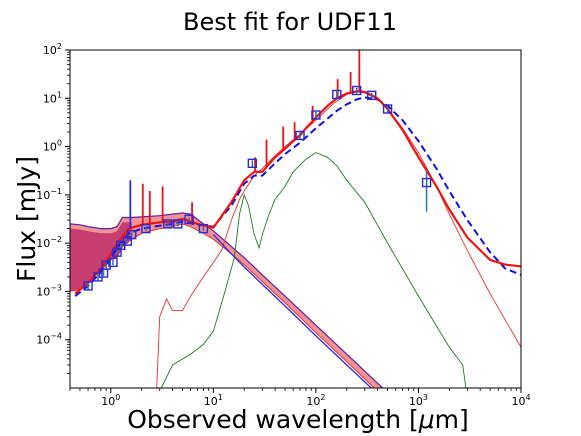 The width and height of the screenshot is (581, 436). Describe the element at coordinates (290, 22) in the screenshot. I see `chart-title: Best fit for UDF11` at that location.